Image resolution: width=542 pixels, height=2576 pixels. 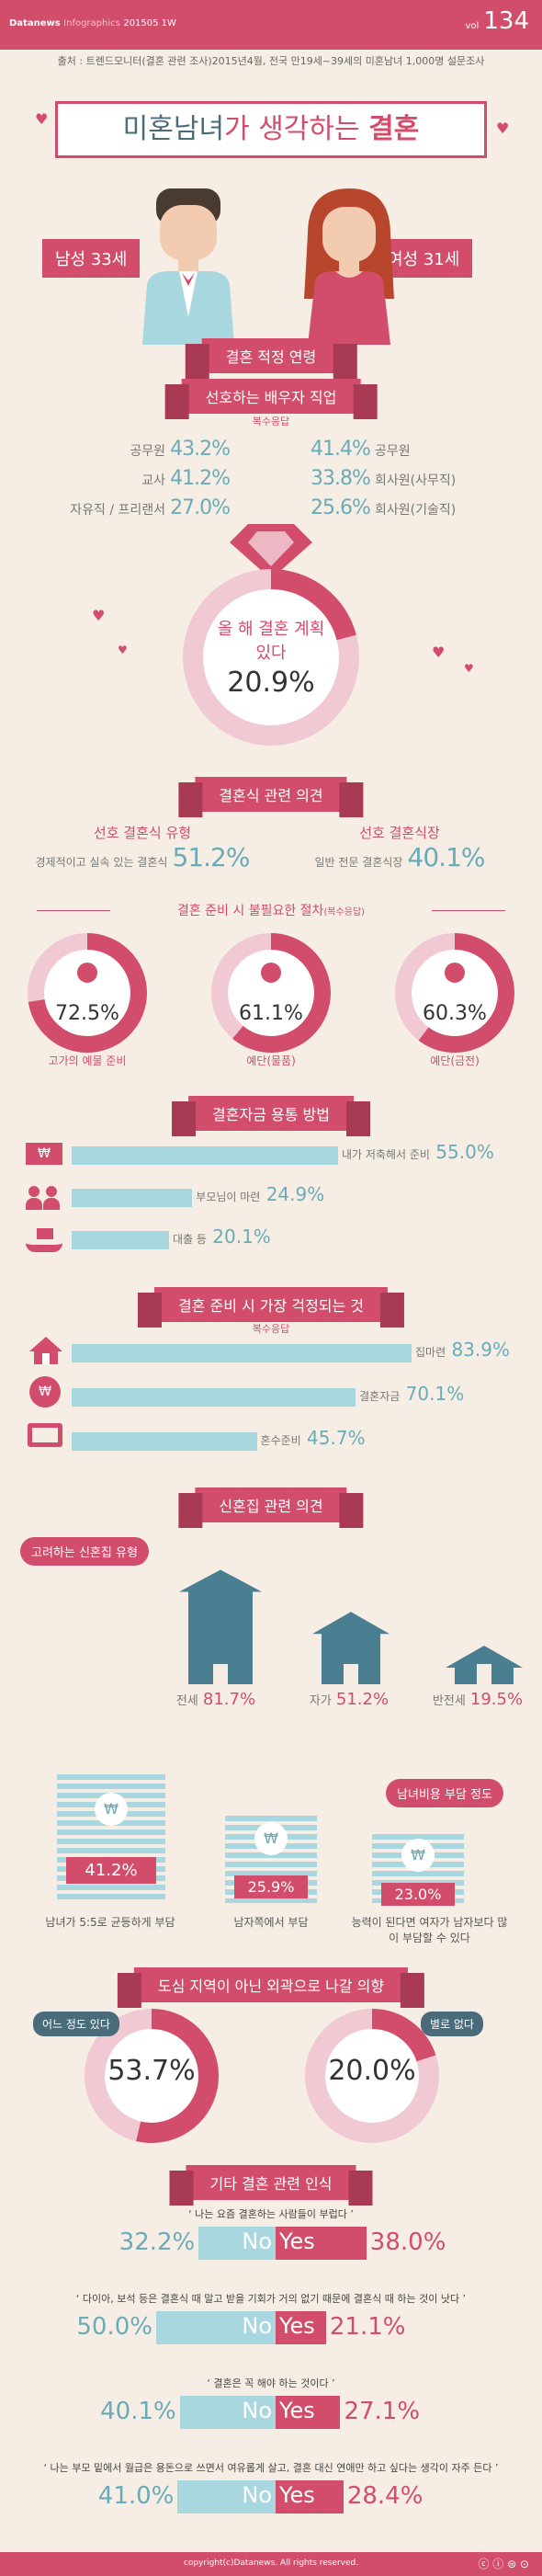 What do you see at coordinates (271, 357) in the screenshot?
I see `marriage-age-label: 결혼 적정 연령` at bounding box center [271, 357].